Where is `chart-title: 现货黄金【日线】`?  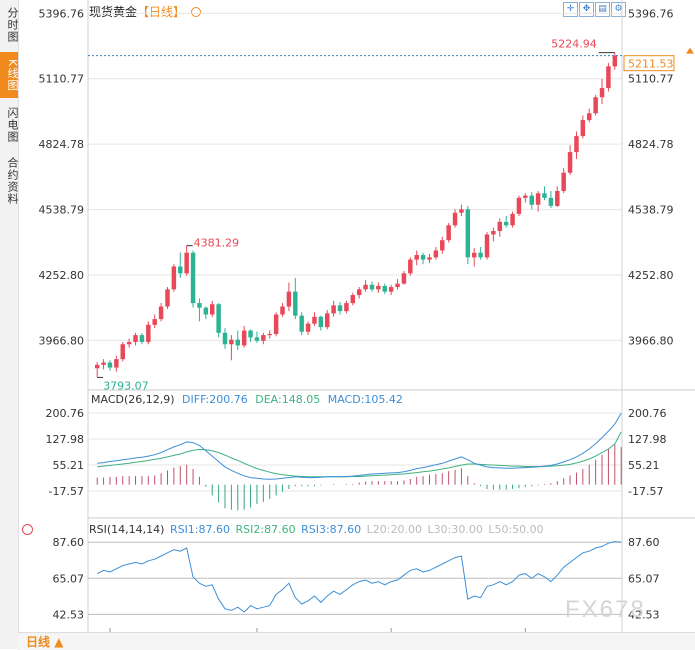
chart-title: 现货黄金【日线】 is located at coordinates (145, 11).